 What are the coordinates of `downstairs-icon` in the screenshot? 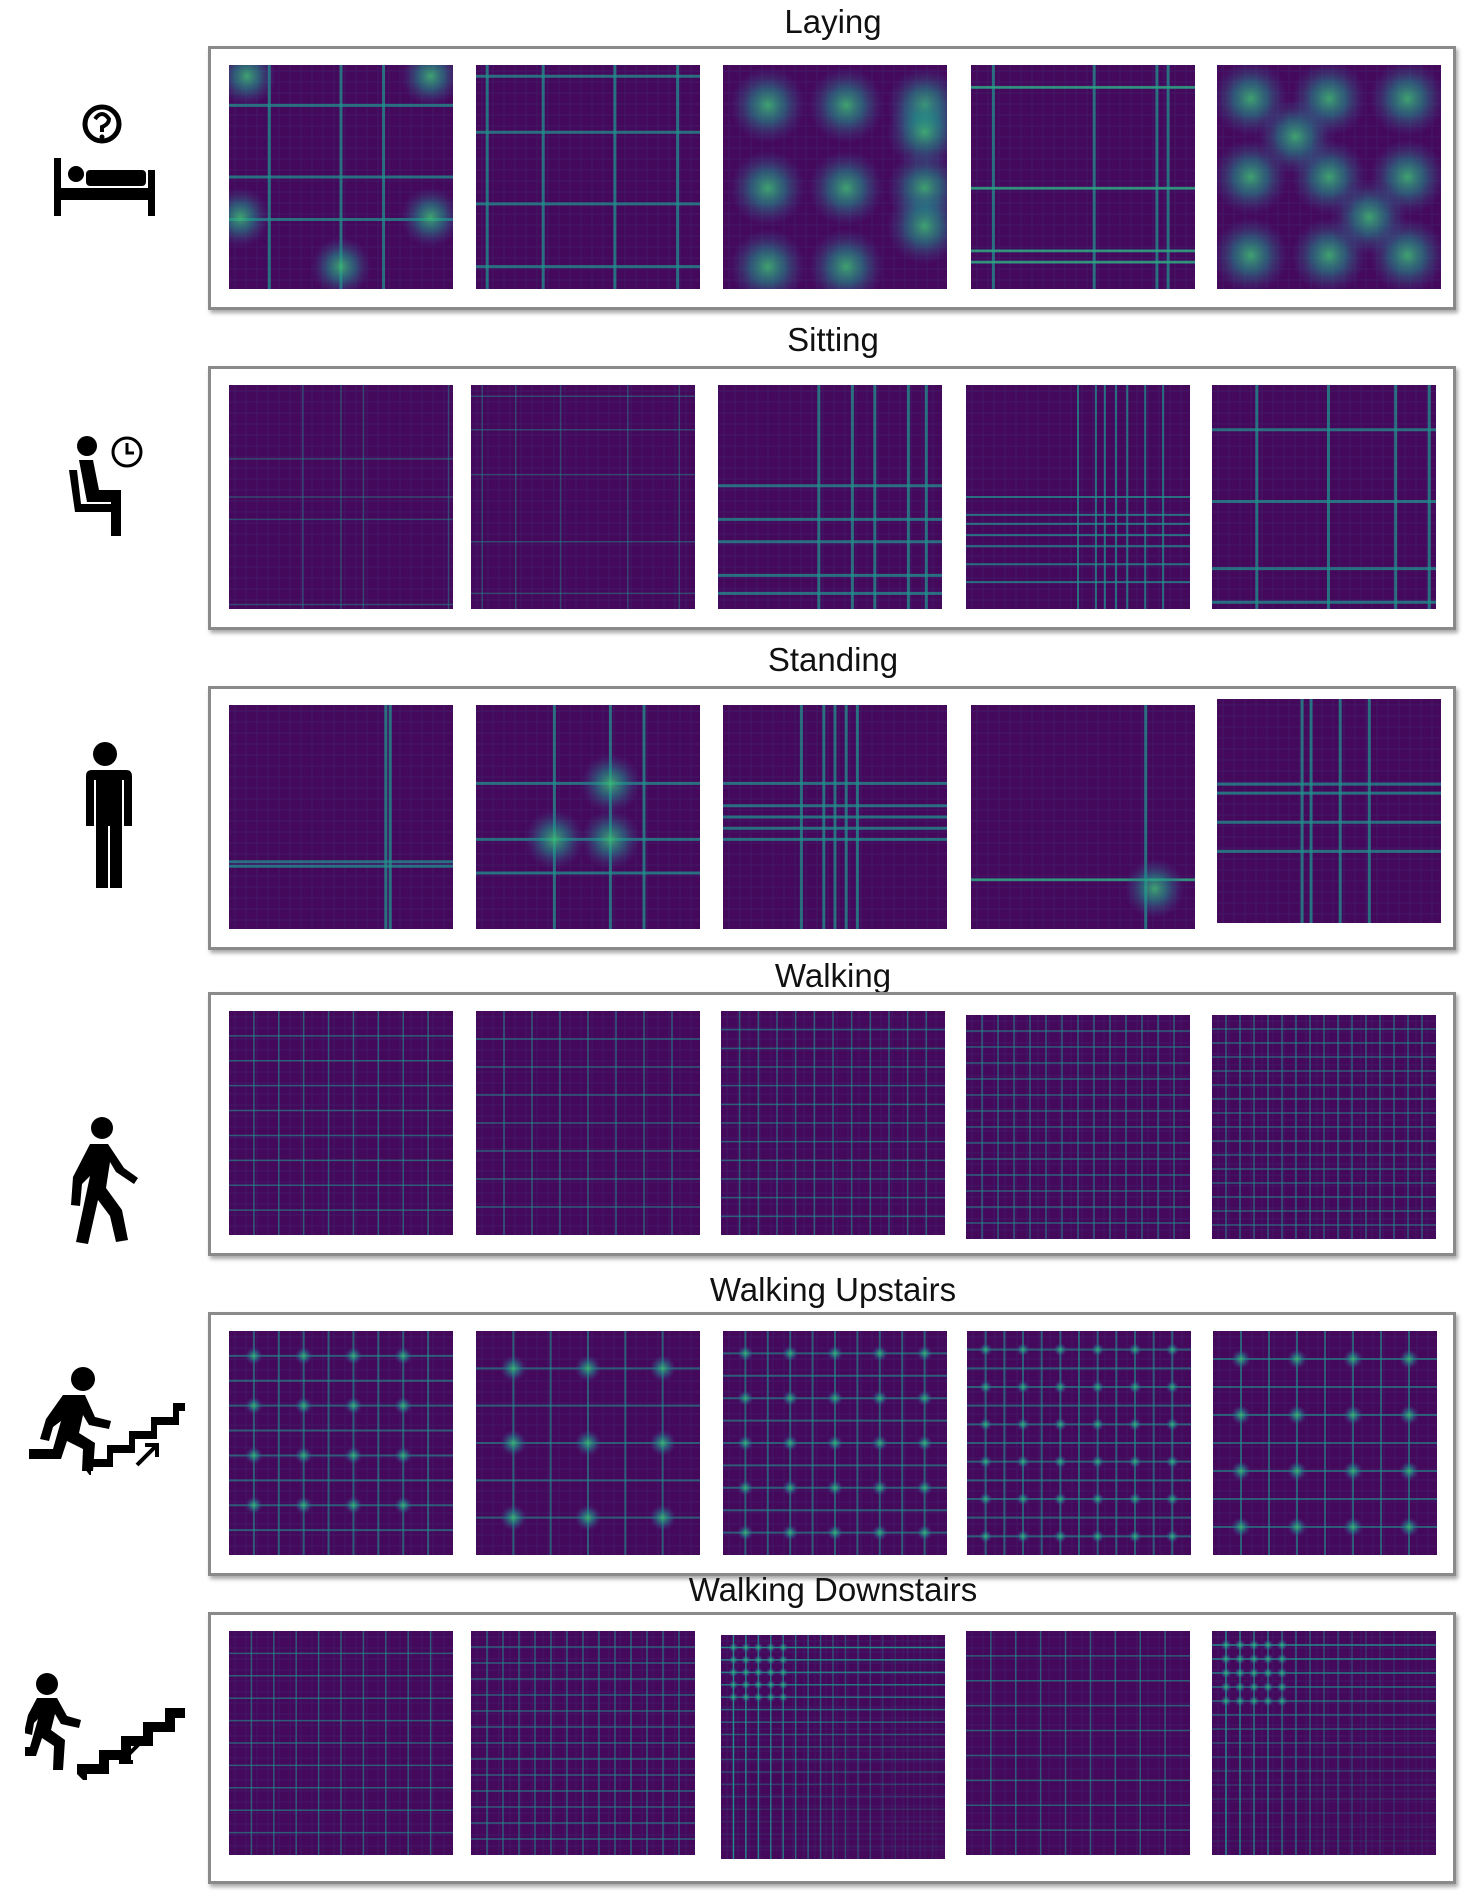 It's located at (105, 1725).